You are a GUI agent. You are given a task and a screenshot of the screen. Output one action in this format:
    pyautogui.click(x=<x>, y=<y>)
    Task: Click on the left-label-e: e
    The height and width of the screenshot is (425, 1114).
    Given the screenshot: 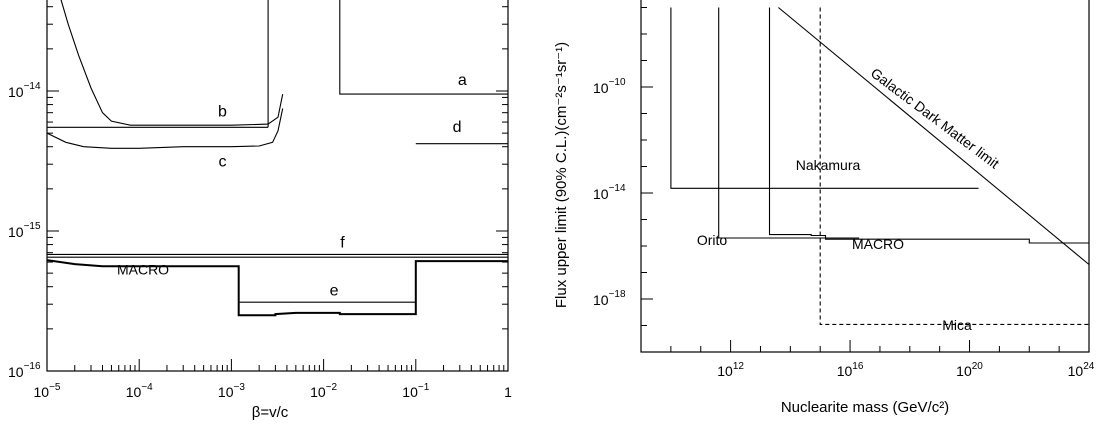 What is the action you would take?
    pyautogui.click(x=334, y=291)
    